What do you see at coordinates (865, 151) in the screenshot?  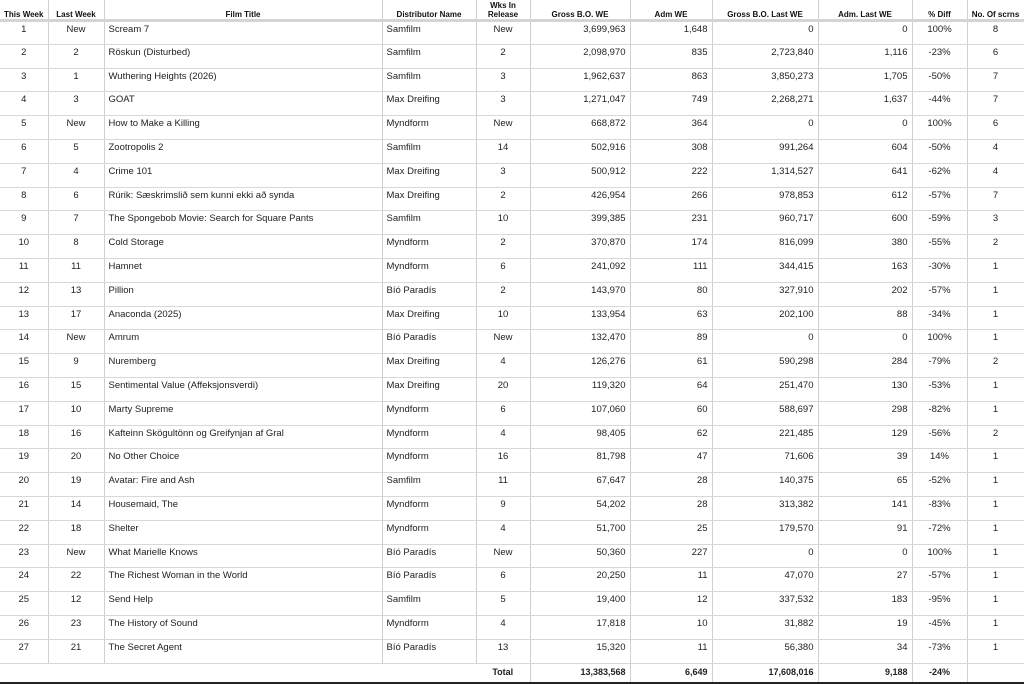 I see `adm-last-we-cell: 604` at bounding box center [865, 151].